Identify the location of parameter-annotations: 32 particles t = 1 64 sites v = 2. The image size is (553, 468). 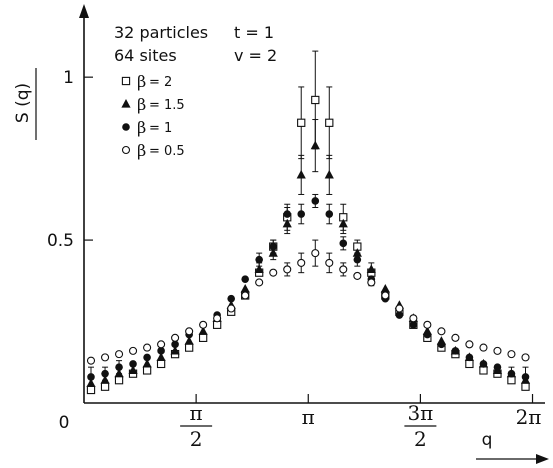
(195, 44).